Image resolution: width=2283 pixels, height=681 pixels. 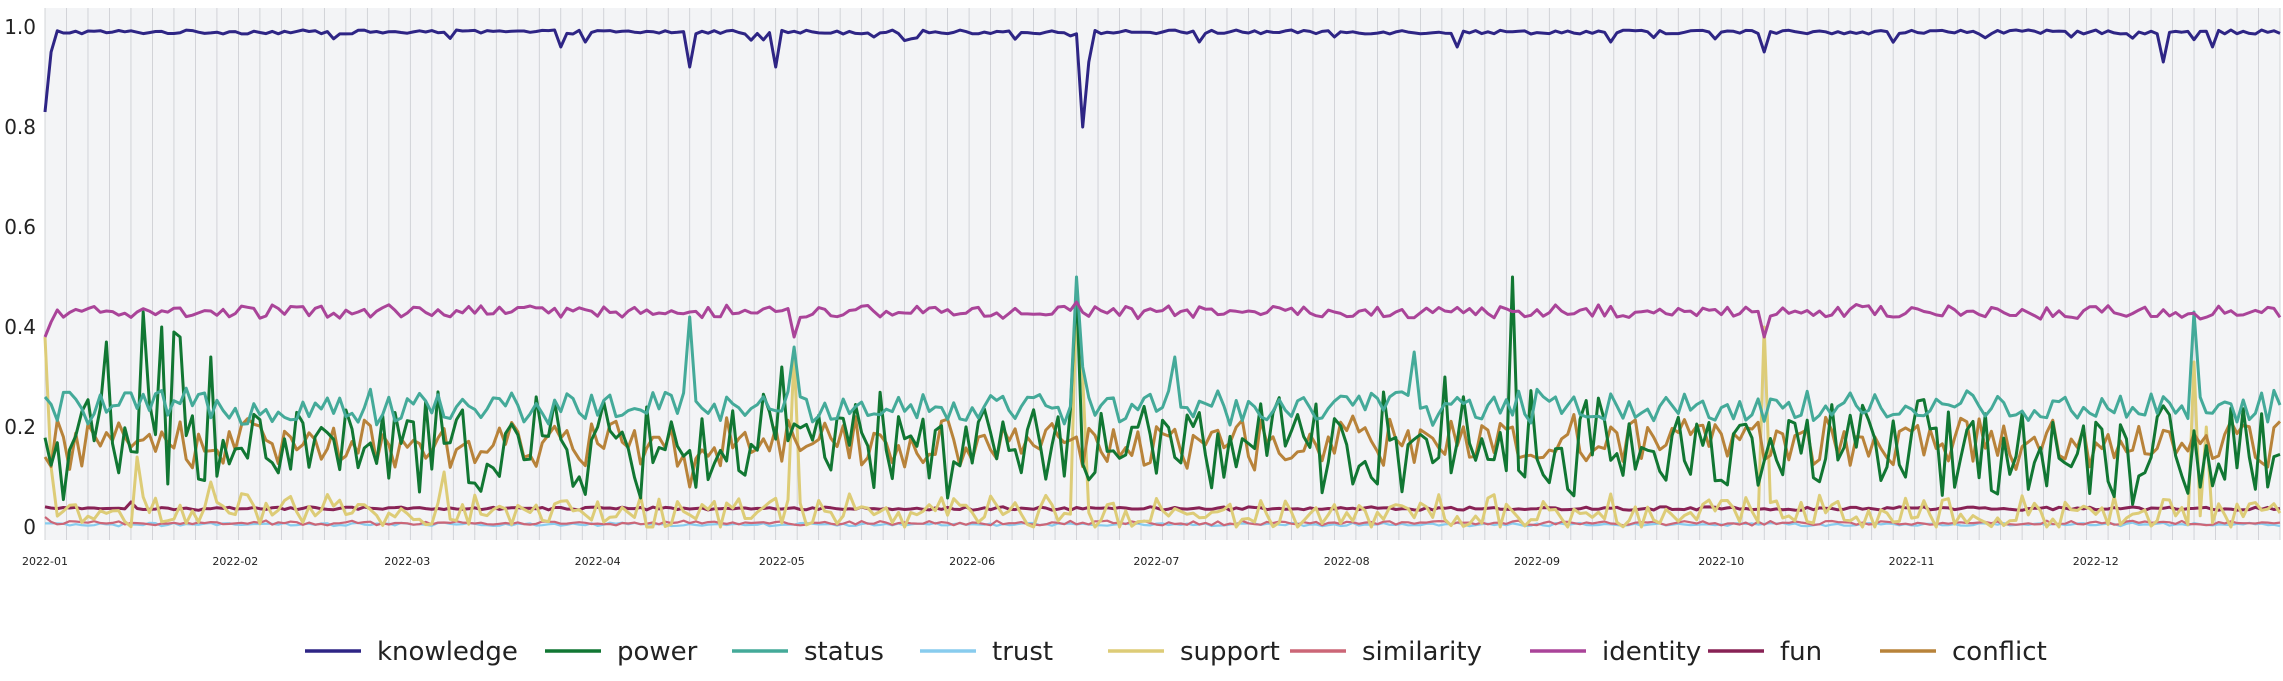 I want to click on y-tick-label: 0.6, so click(x=20, y=227).